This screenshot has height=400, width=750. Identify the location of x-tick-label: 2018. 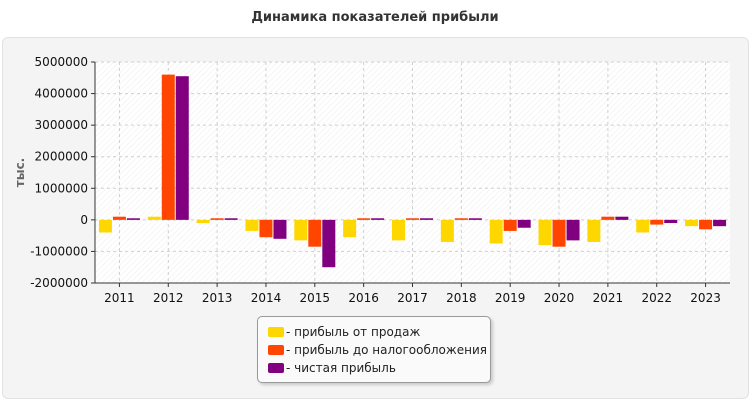
(461, 298).